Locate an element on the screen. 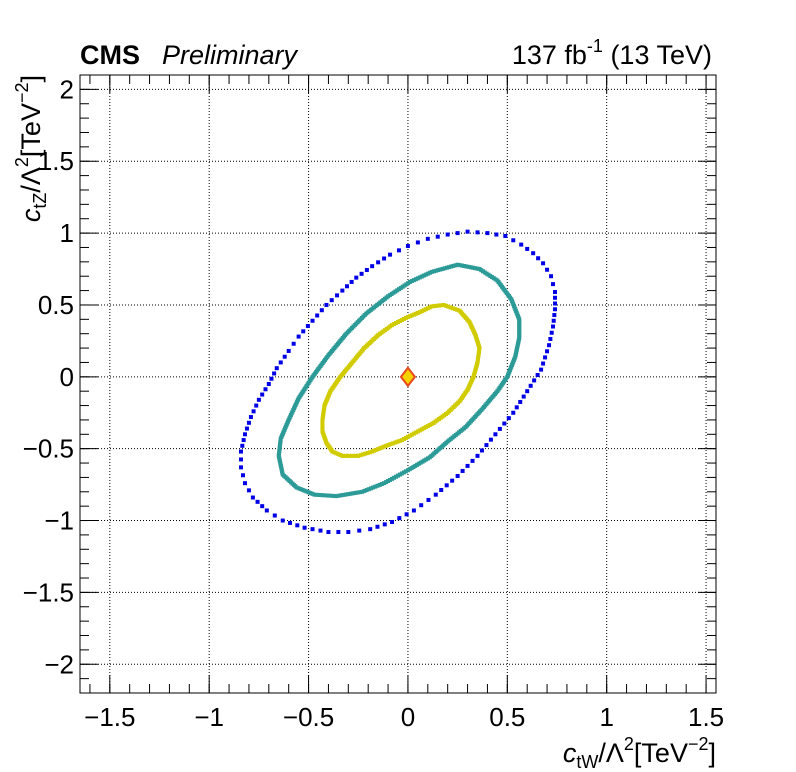 Image resolution: width=796 pixels, height=772 pixels. x-tick-label: −0.5 is located at coordinates (308, 717).